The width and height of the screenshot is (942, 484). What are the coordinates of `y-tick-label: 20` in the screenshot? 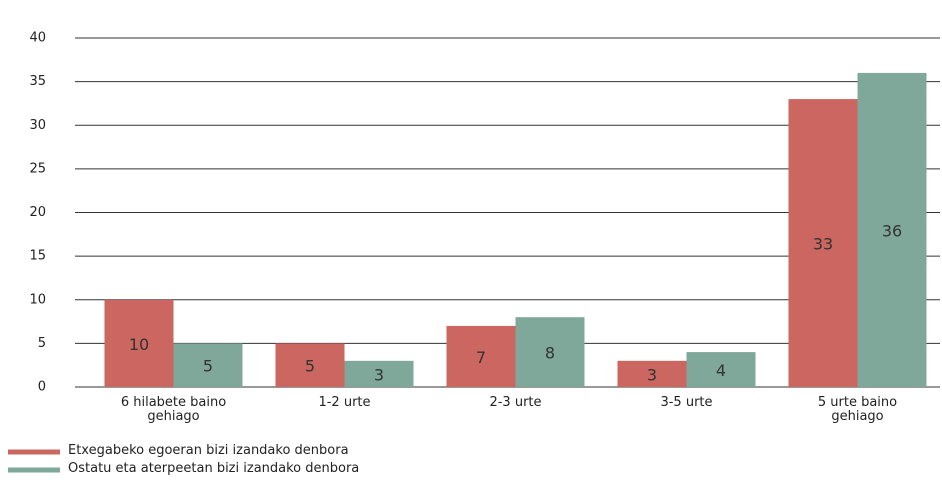 It's located at (37, 212).